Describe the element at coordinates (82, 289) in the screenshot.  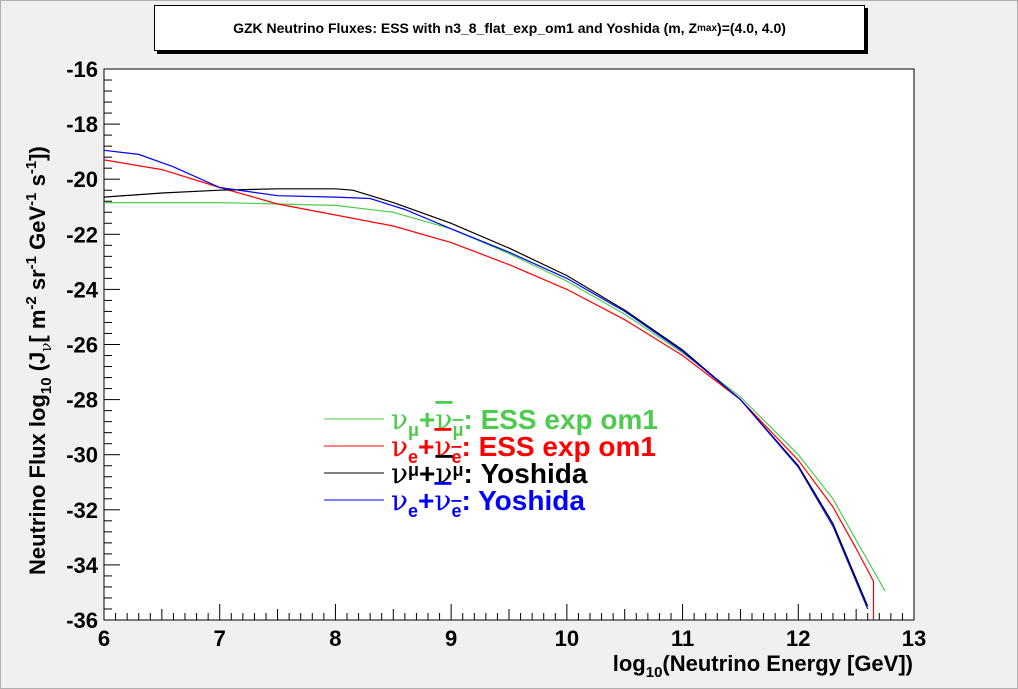
I see `y-tick-label: -24` at that location.